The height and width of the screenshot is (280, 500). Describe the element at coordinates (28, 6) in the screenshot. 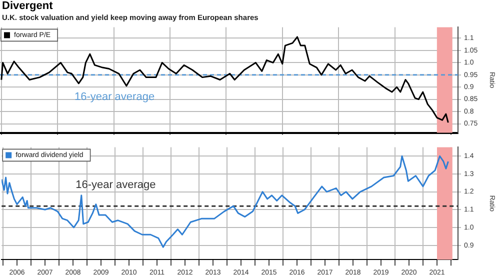

I see `chart-title: Divergent` at that location.